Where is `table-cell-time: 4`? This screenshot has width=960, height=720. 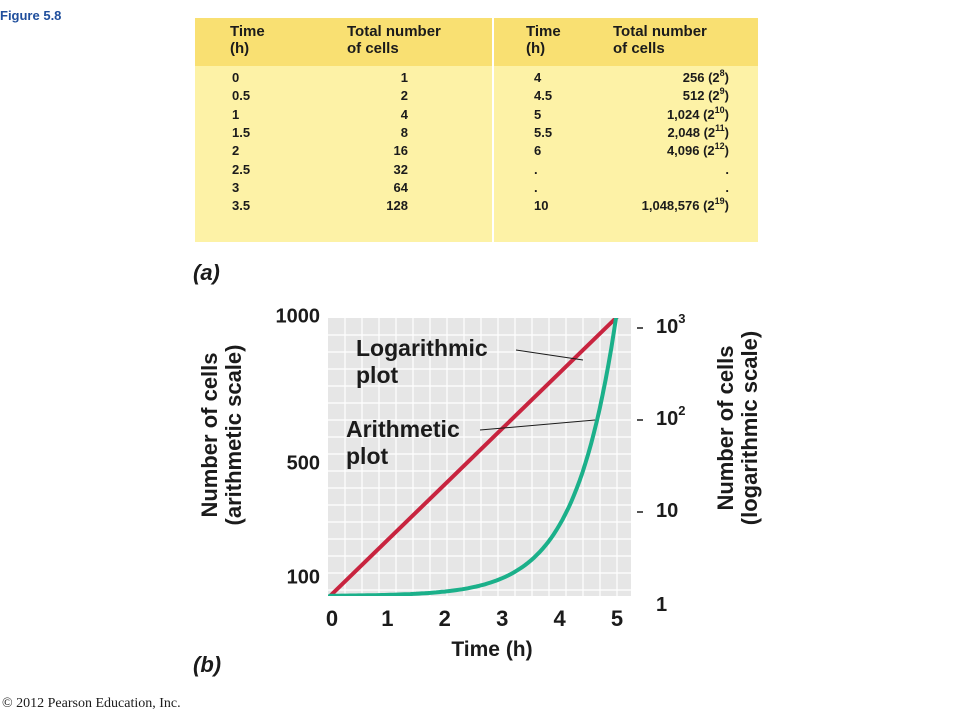
table-cell-time: 4 is located at coordinates (538, 77).